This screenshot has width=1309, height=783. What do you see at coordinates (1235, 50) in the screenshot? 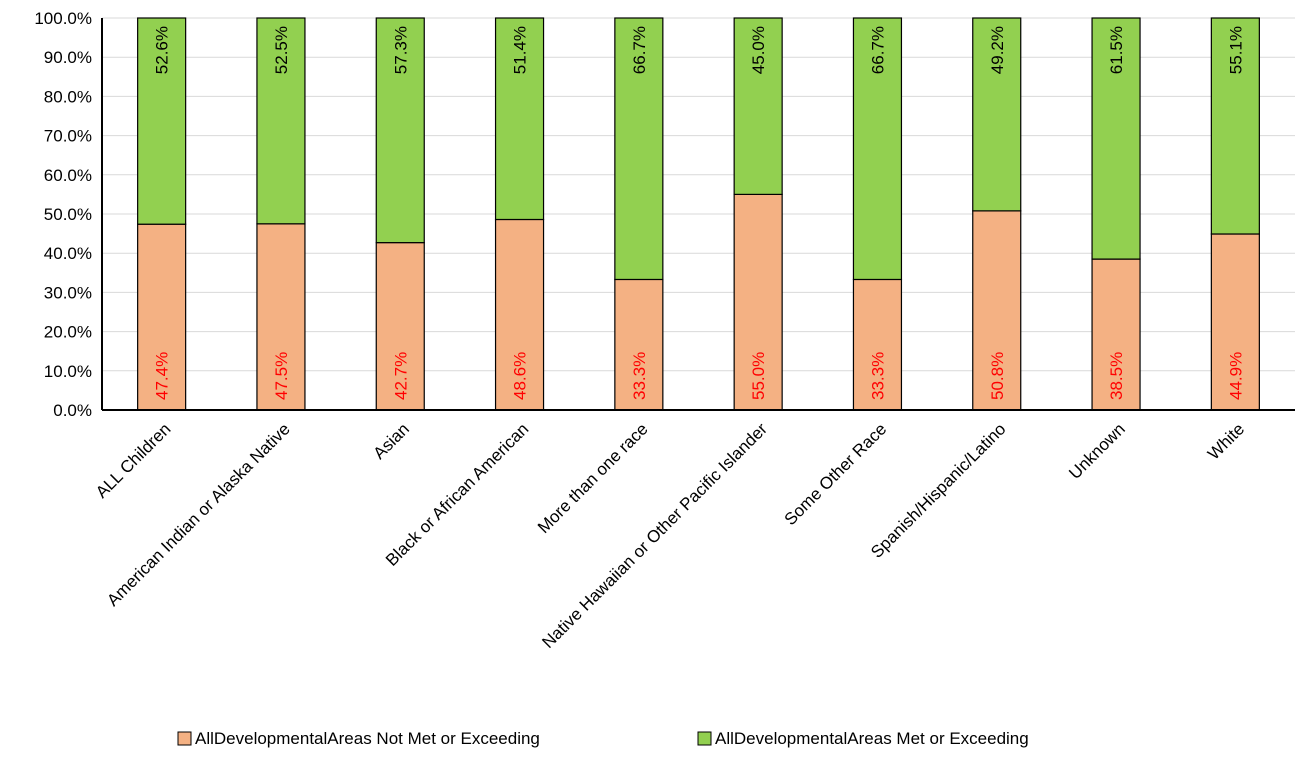
I see `data-label: 55.1%` at bounding box center [1235, 50].